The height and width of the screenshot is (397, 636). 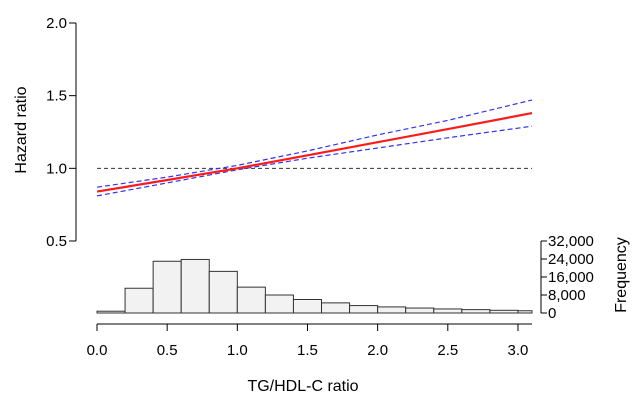 What do you see at coordinates (56, 241) in the screenshot?
I see `y-tick-label: 0.5` at bounding box center [56, 241].